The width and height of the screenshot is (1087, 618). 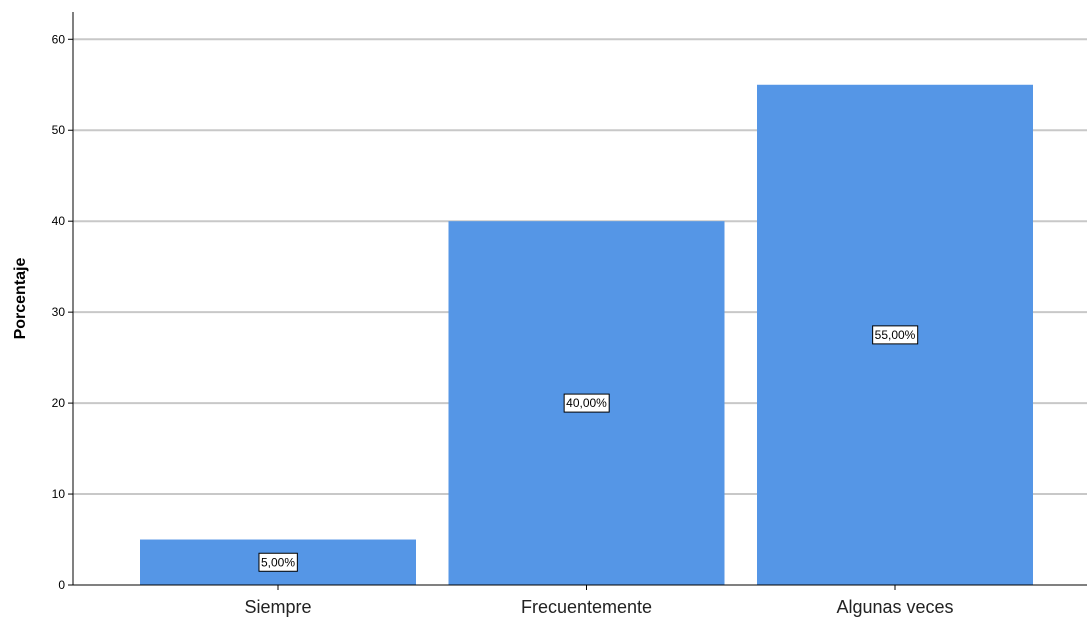 I want to click on data-label: 55,00%, so click(x=895, y=335).